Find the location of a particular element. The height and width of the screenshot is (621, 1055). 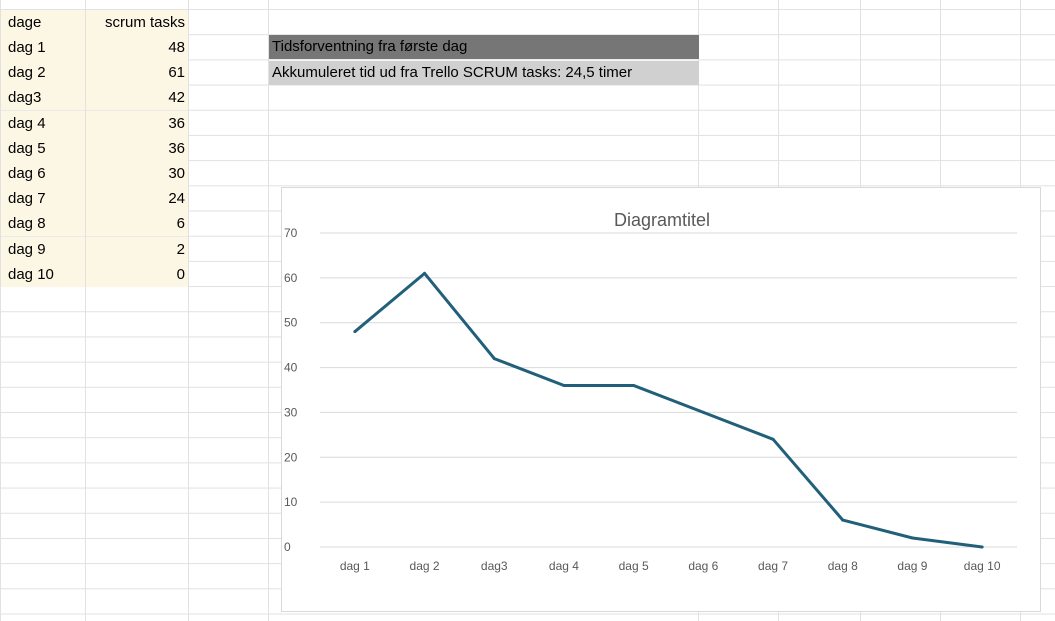

y-tick-label: 50 is located at coordinates (291, 323).